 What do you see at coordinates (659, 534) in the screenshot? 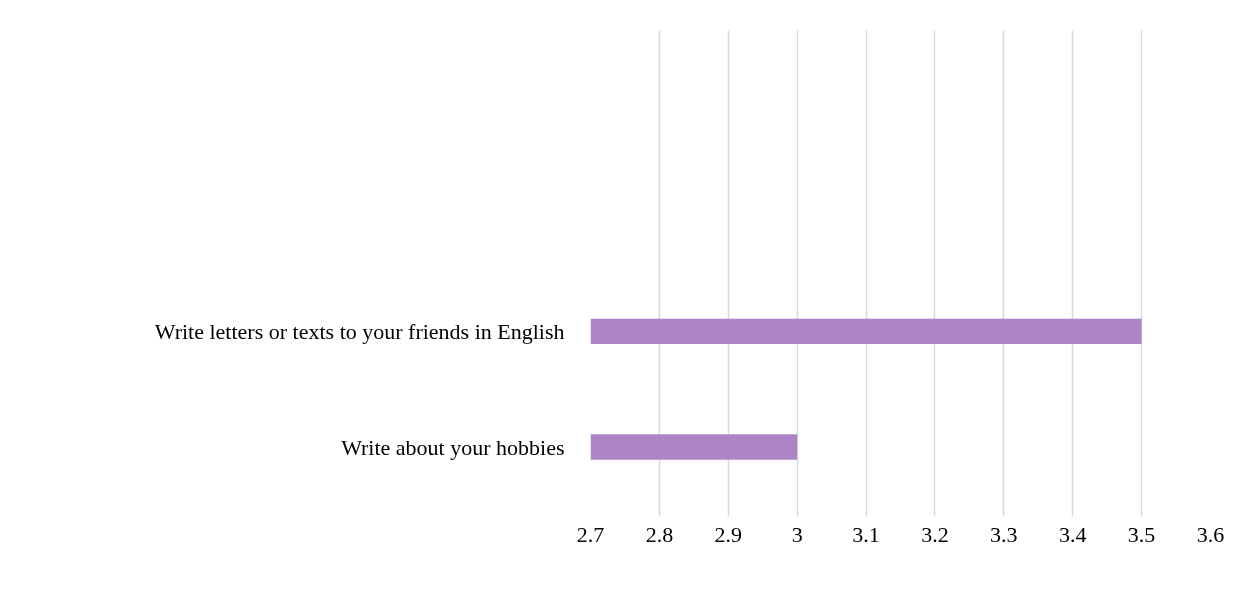
I see `x-tick-label: 2.8` at bounding box center [659, 534].